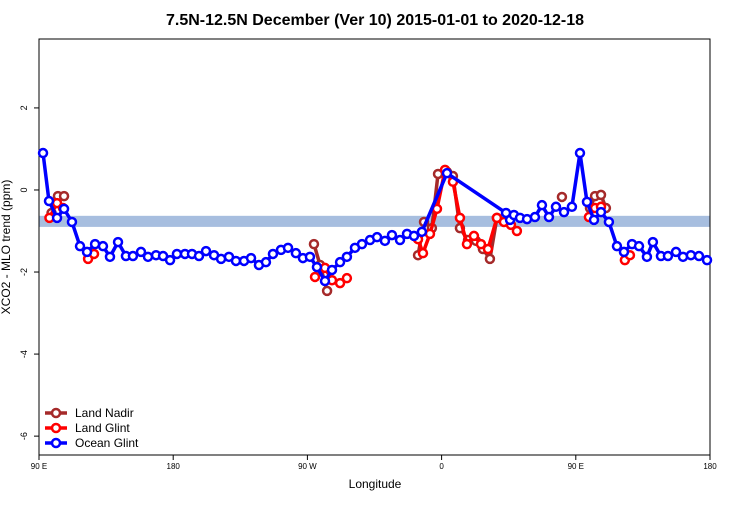  Describe the element at coordinates (307, 466) in the screenshot. I see `x-tick-label: 90 W` at that location.